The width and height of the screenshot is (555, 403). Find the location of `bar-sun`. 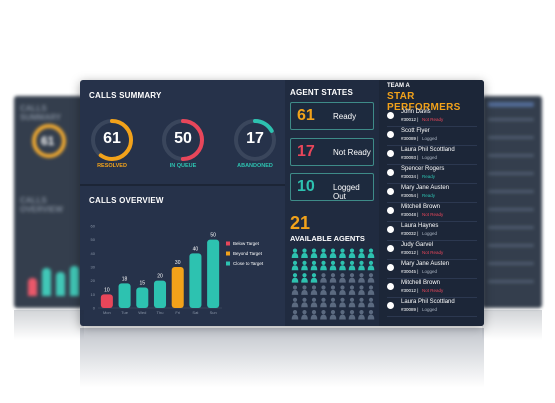

bar-sun is located at coordinates (213, 273).